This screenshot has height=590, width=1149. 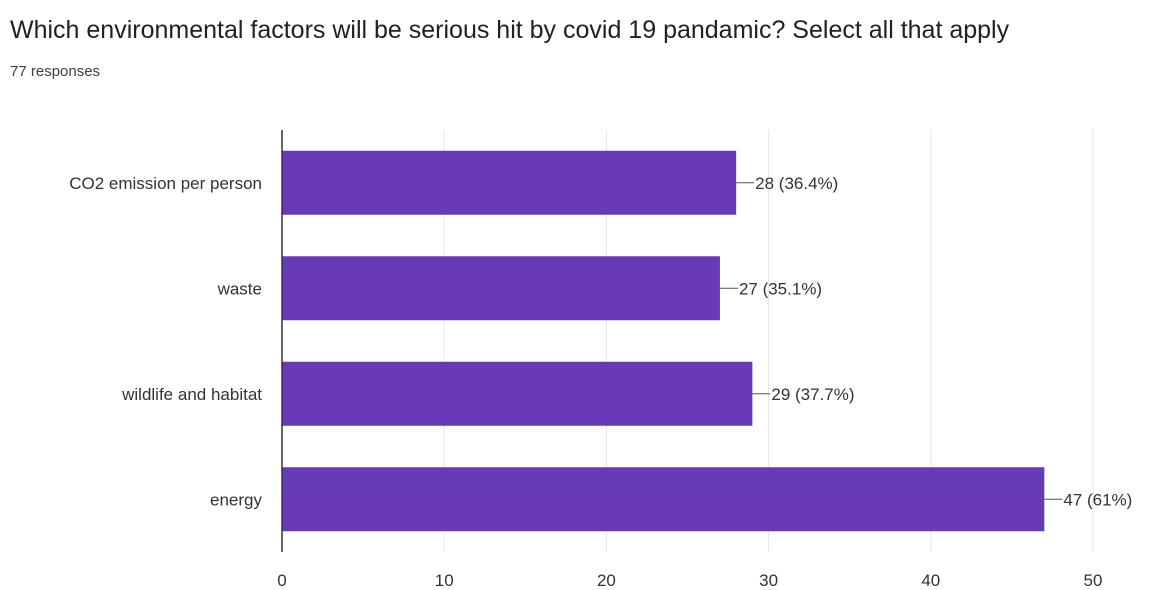 What do you see at coordinates (796, 183) in the screenshot?
I see `data-label: 28 (36.4%)` at bounding box center [796, 183].